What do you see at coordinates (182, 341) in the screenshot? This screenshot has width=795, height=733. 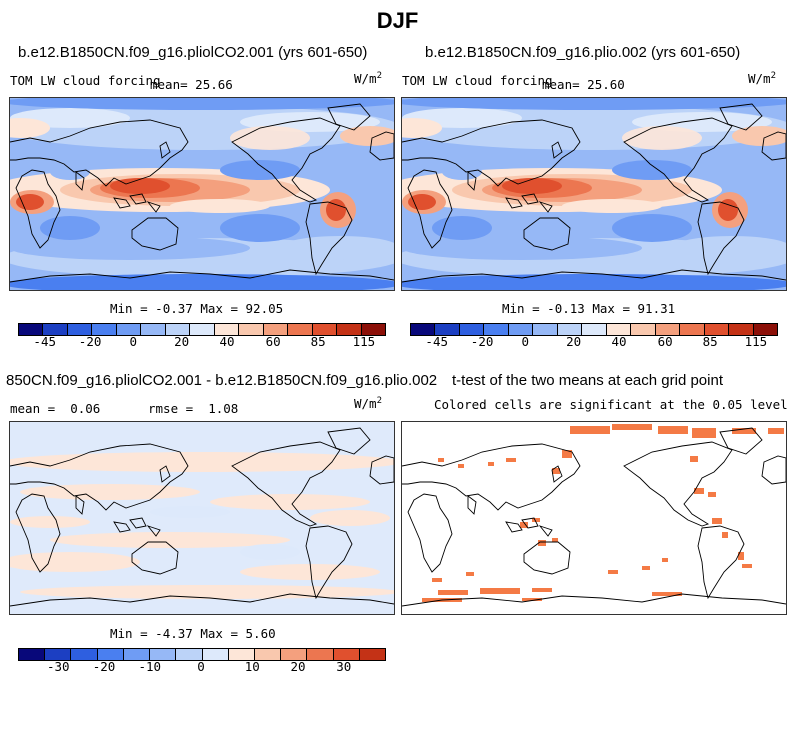 I see `colorbar-tick-label: 20` at bounding box center [182, 341].